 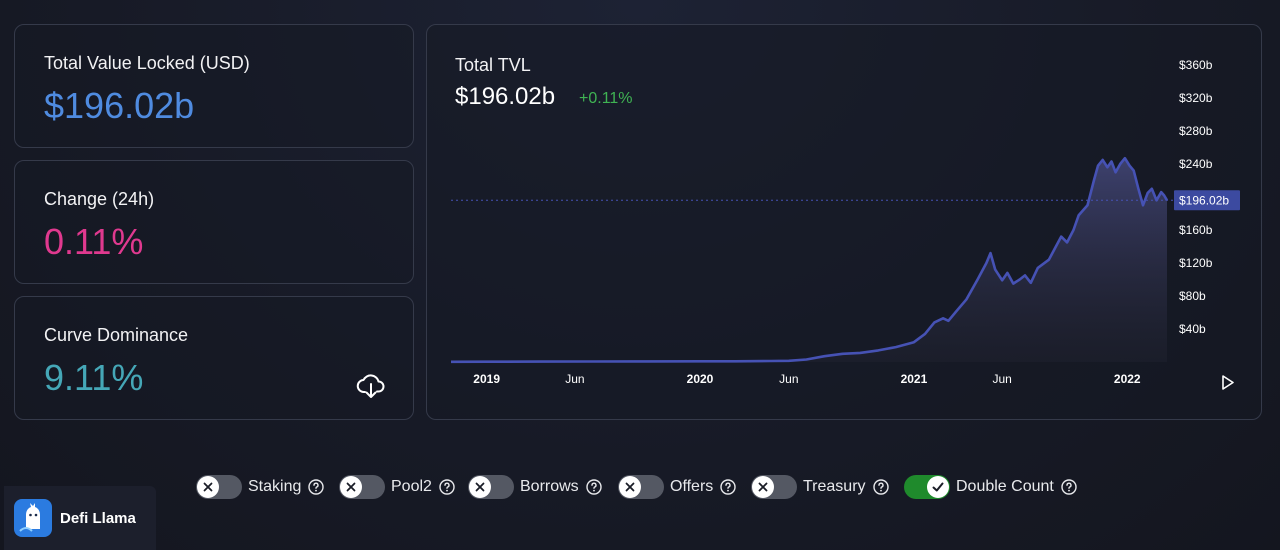 I want to click on dominance-label: Curve Dominance, so click(x=116, y=335).